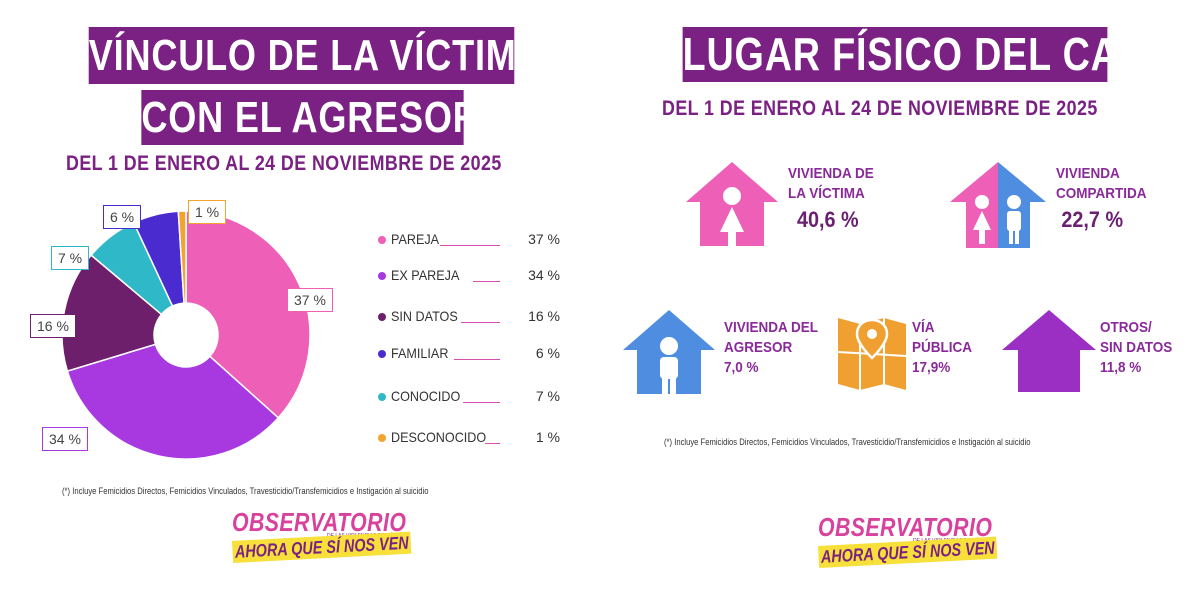 This screenshot has width=1200, height=592. I want to click on house-couple-icon, so click(998, 205).